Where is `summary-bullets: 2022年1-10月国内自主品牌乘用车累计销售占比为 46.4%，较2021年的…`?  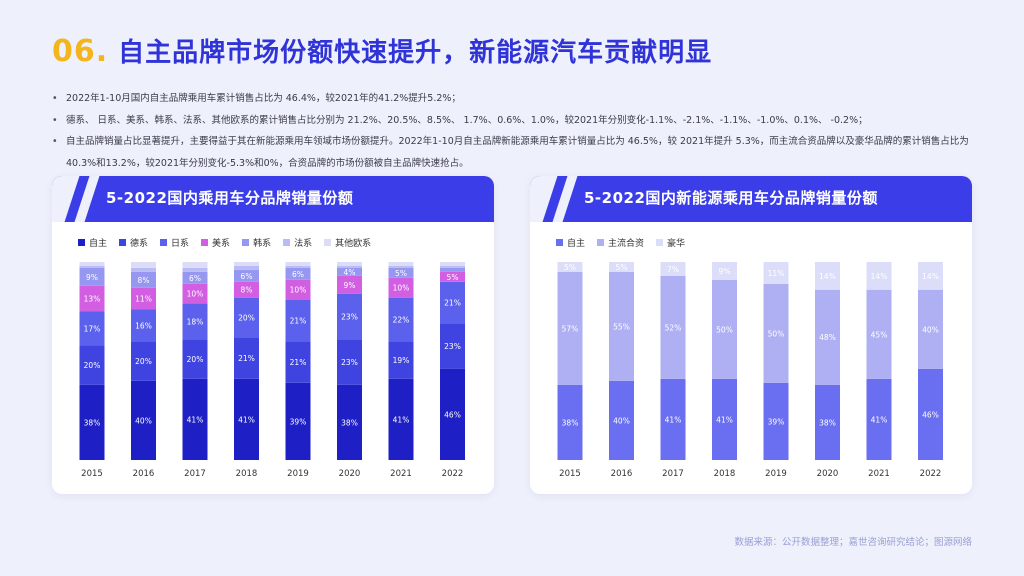 summary-bullets: 2022年1-10月国内自主品牌乘用车累计销售占比为 46.4%，较2021年的… is located at coordinates (517, 131).